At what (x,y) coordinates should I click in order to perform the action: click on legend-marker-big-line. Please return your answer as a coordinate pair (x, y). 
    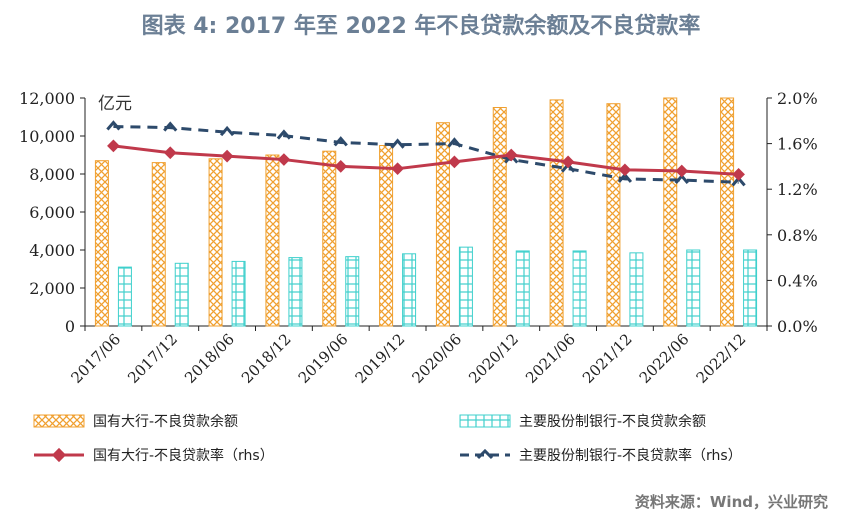
    Looking at the image, I should click on (59, 455).